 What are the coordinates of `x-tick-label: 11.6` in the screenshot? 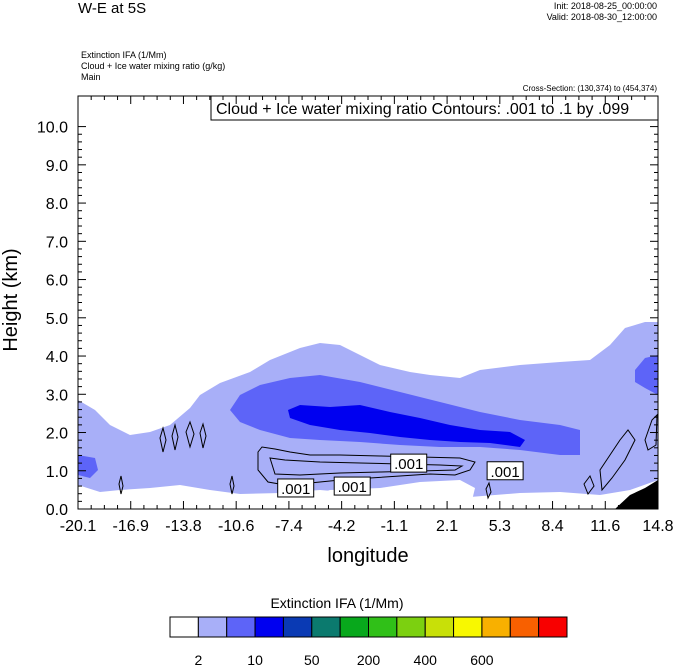 It's located at (605, 526).